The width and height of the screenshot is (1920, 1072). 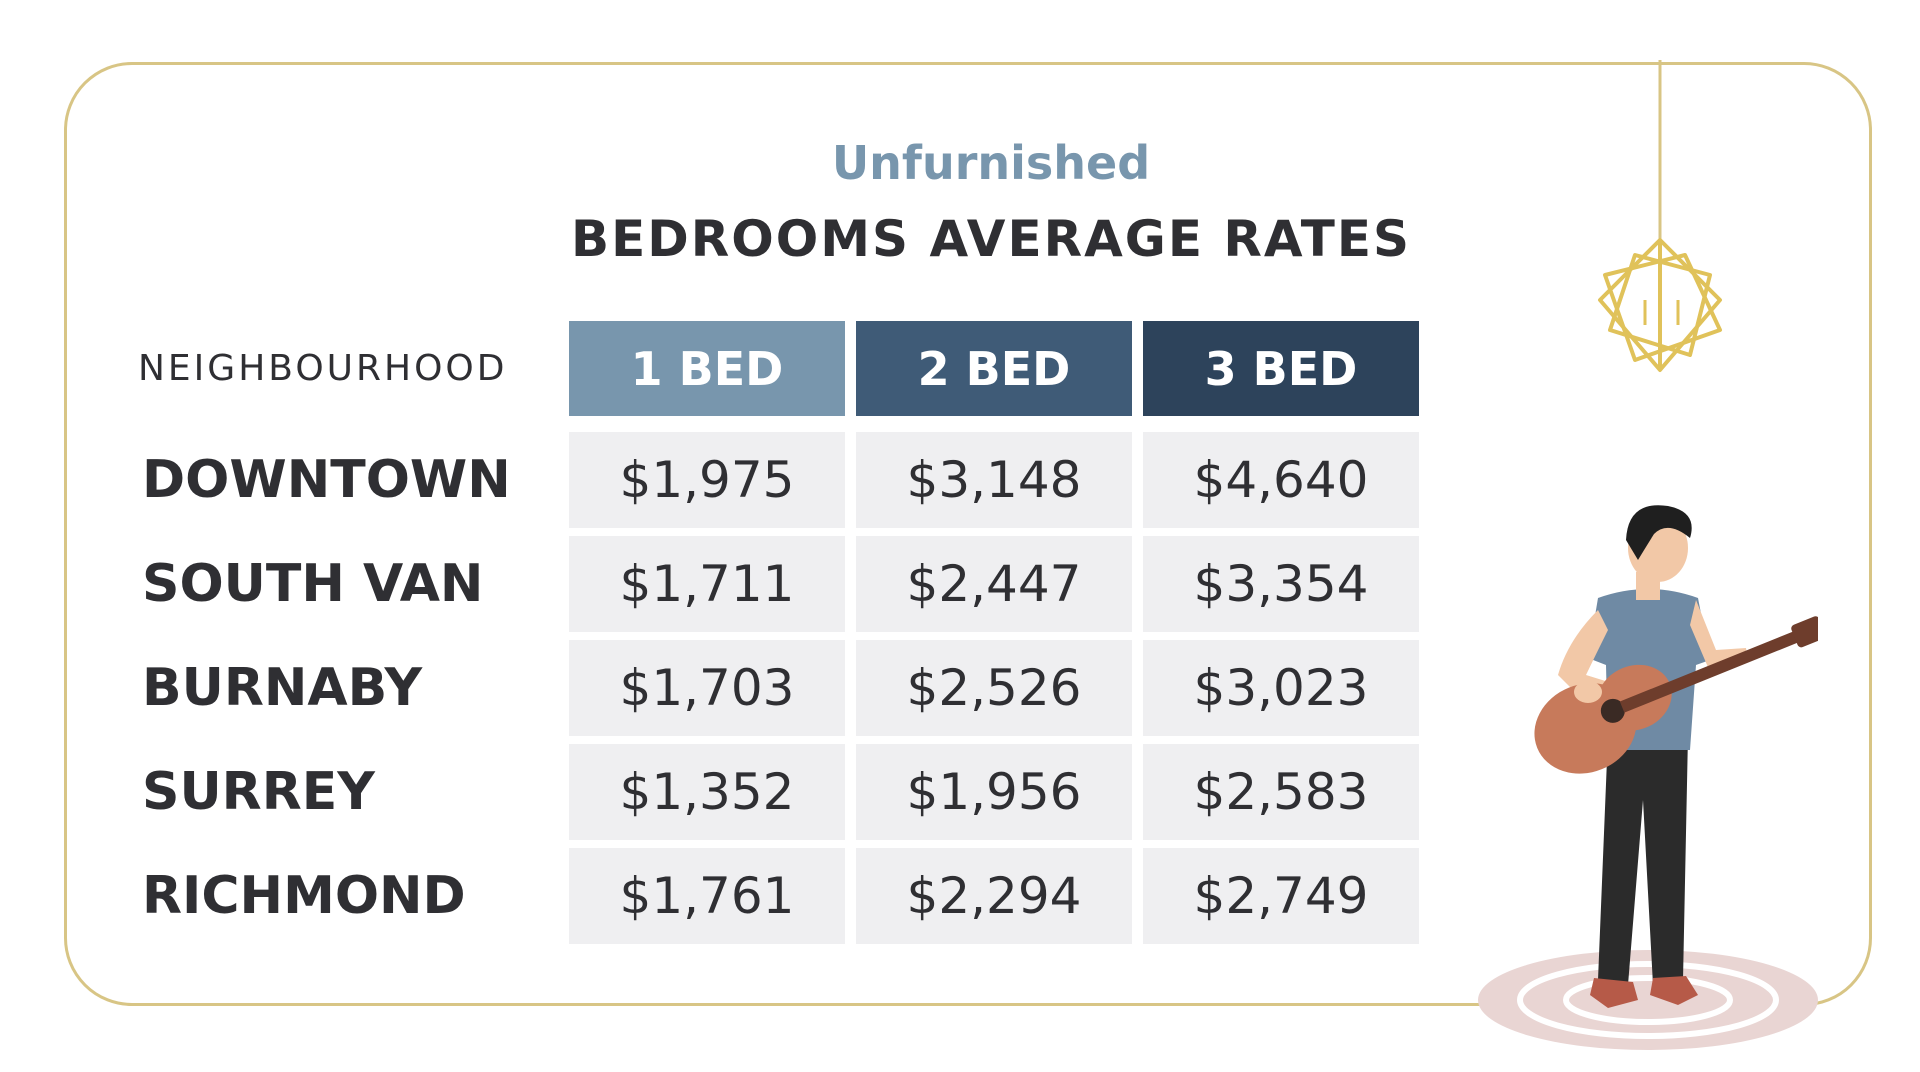 What do you see at coordinates (994, 688) in the screenshot?
I see `table-cell: $2,526` at bounding box center [994, 688].